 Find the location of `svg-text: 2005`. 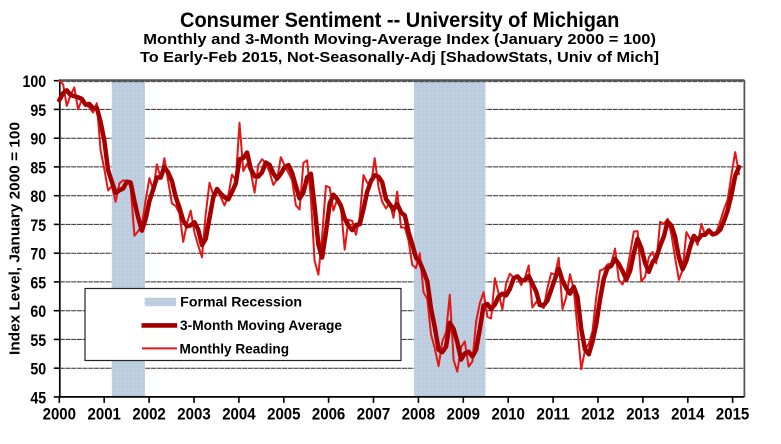

svg-text: 2005 is located at coordinates (283, 415).